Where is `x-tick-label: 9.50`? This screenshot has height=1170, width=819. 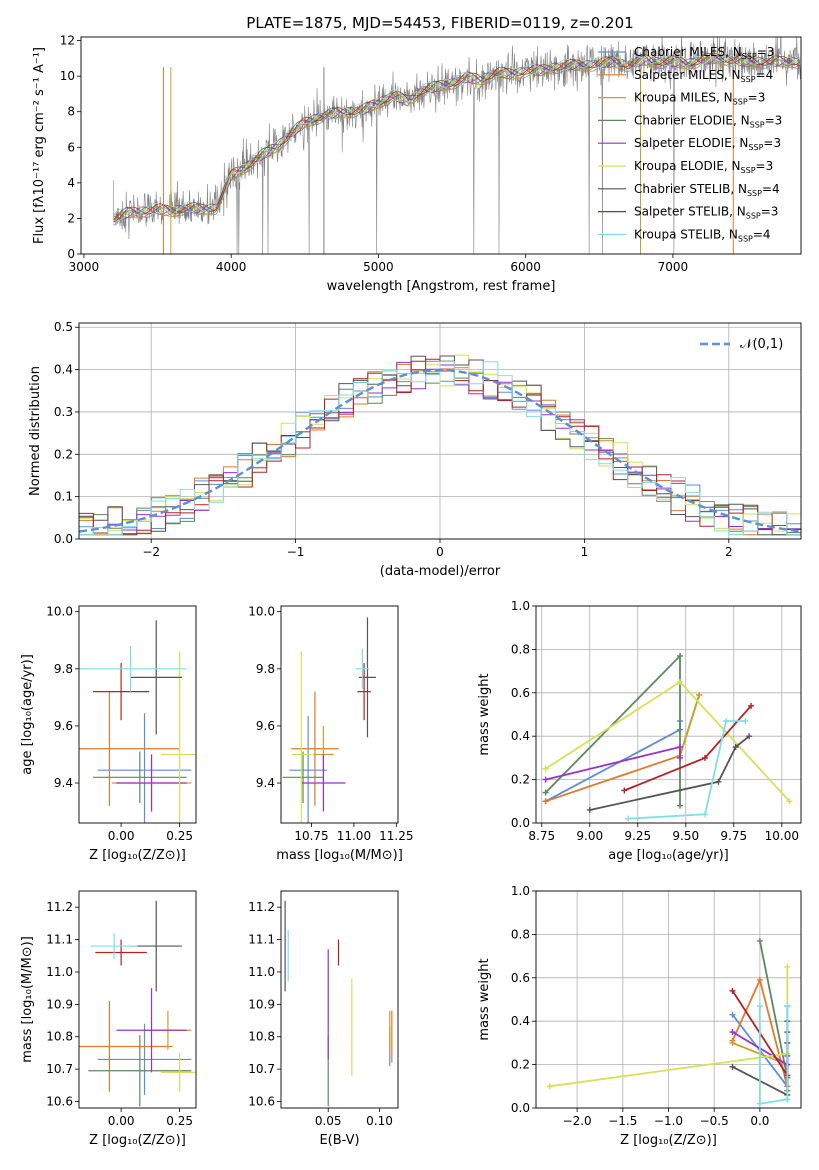 x-tick-label: 9.50 is located at coordinates (685, 836).